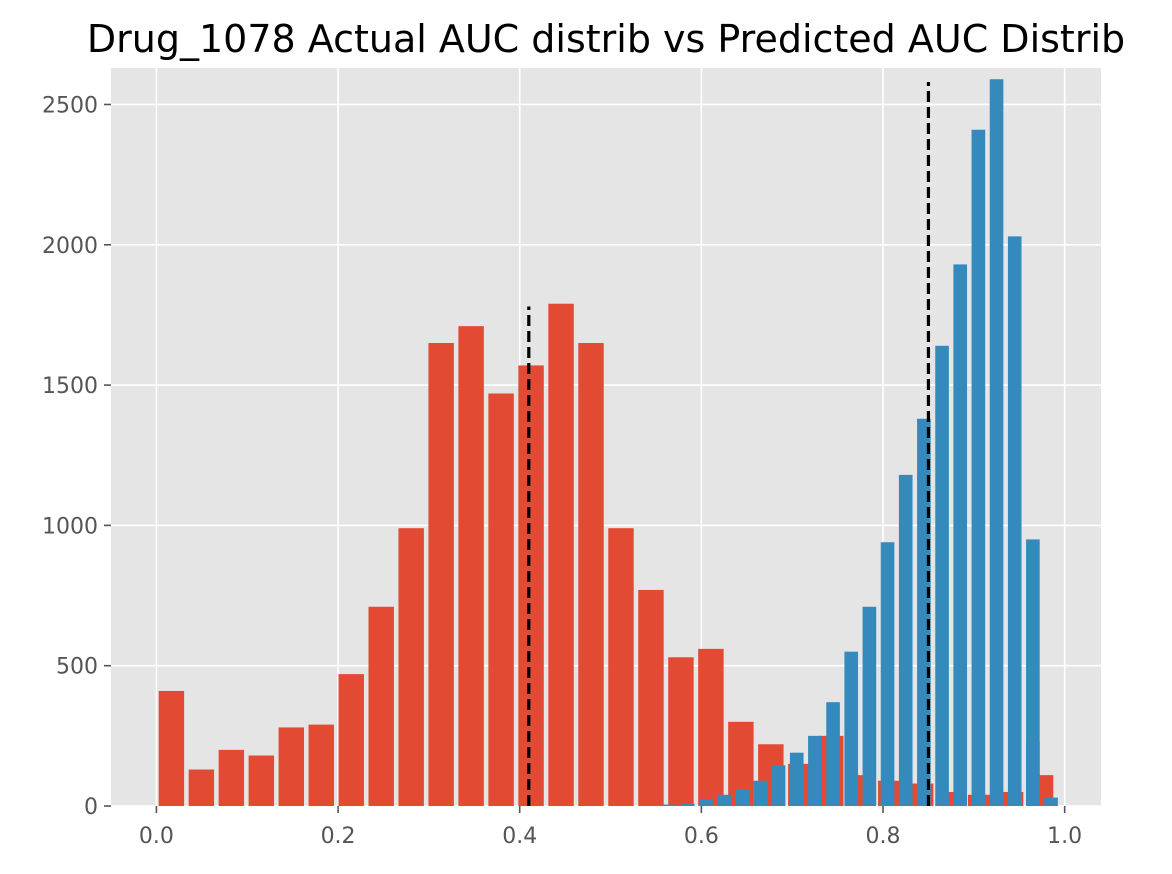 The width and height of the screenshot is (1172, 874). I want to click on x-tick-label: 0.8, so click(883, 836).